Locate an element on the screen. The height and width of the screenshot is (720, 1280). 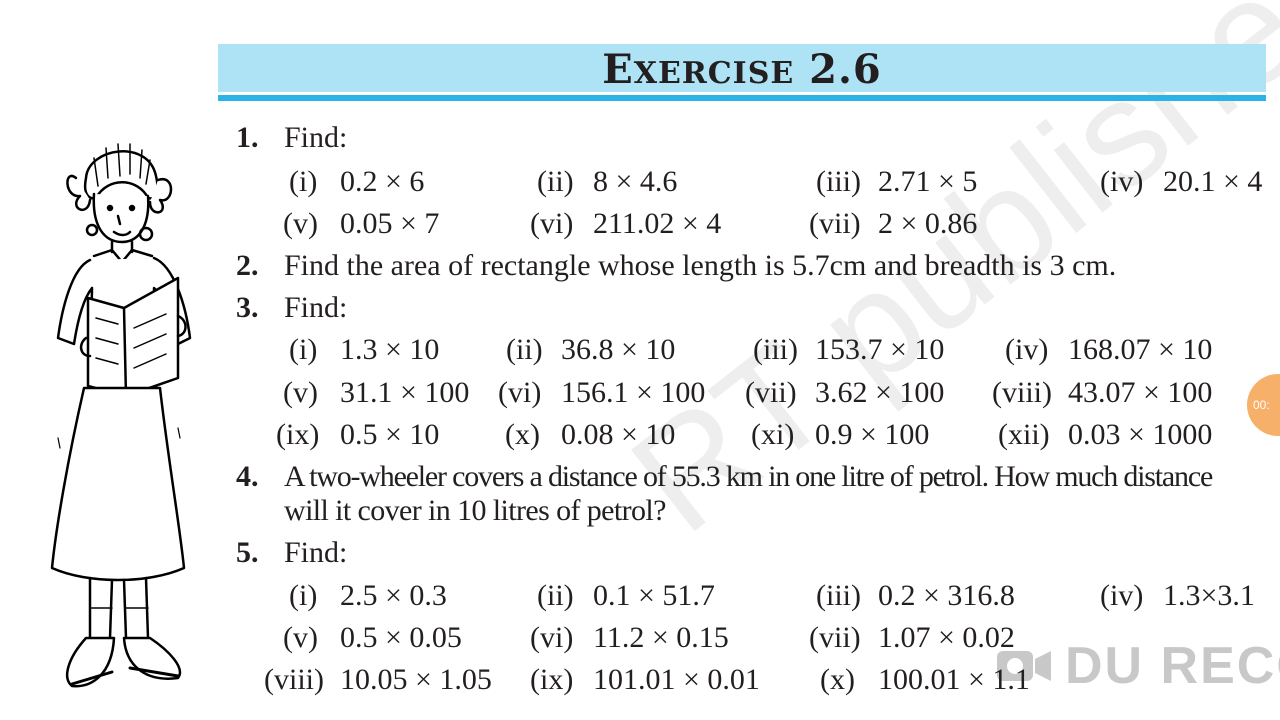
q1-item-expr: 2.71 × 5 is located at coordinates (928, 181).